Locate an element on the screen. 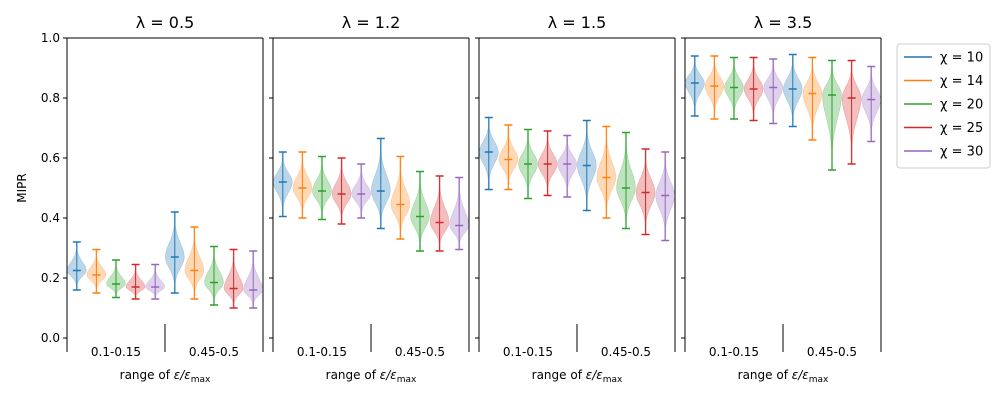 The height and width of the screenshot is (400, 1000). legend-label: χ = 25 is located at coordinates (961, 128).